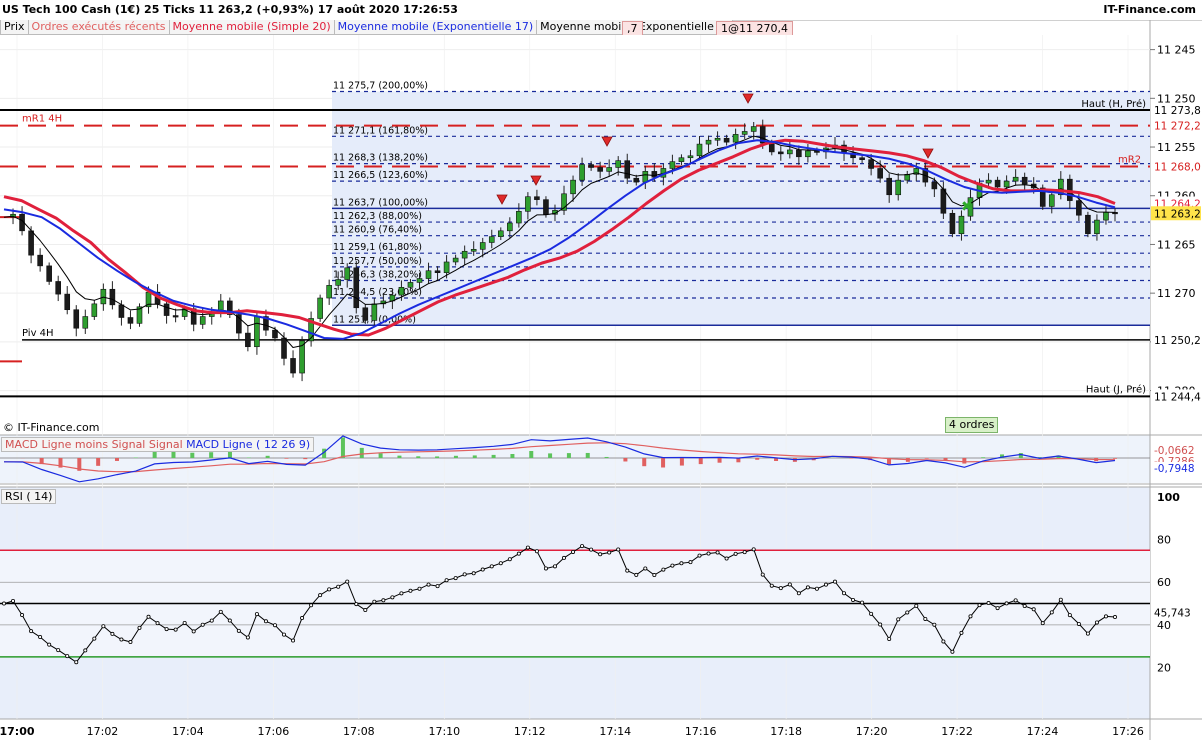 This screenshot has width=1202, height=740. I want to click on price-tick-label: 11 255, so click(1176, 147).